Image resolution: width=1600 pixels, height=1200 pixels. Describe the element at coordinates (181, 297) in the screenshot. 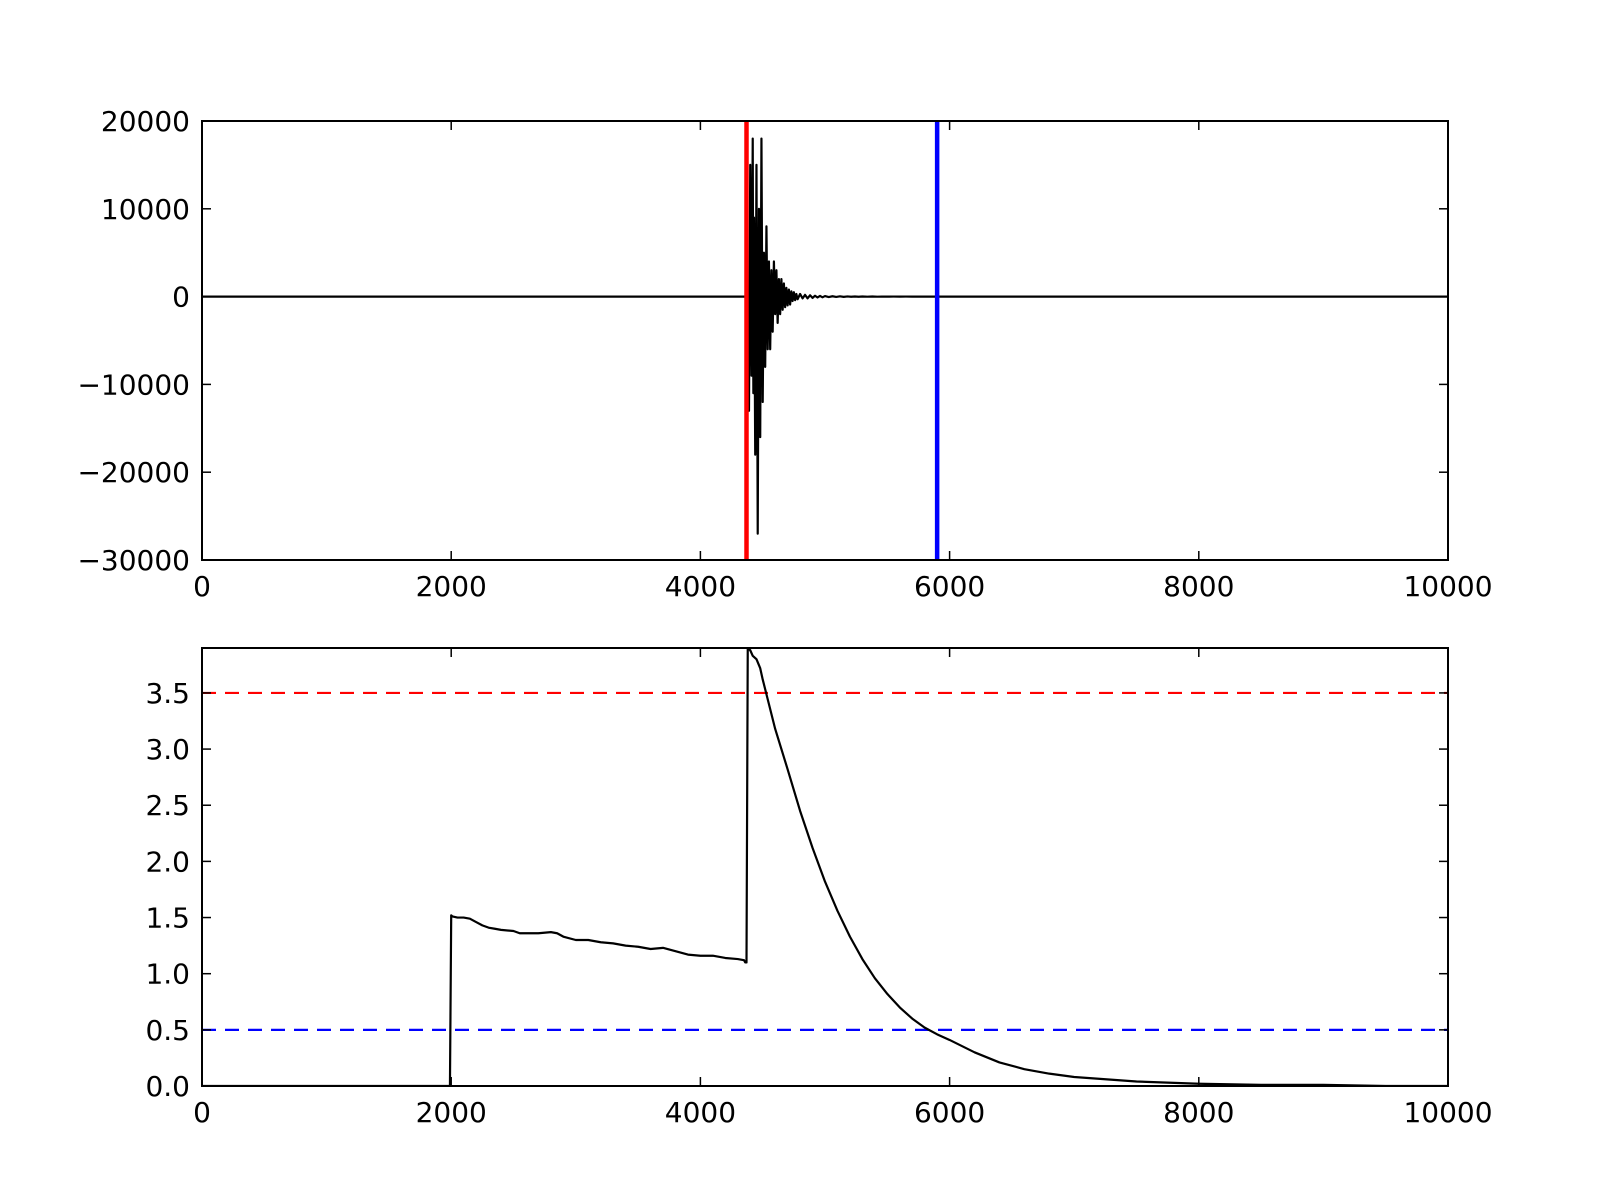

I see `y-tick-label: 0` at that location.